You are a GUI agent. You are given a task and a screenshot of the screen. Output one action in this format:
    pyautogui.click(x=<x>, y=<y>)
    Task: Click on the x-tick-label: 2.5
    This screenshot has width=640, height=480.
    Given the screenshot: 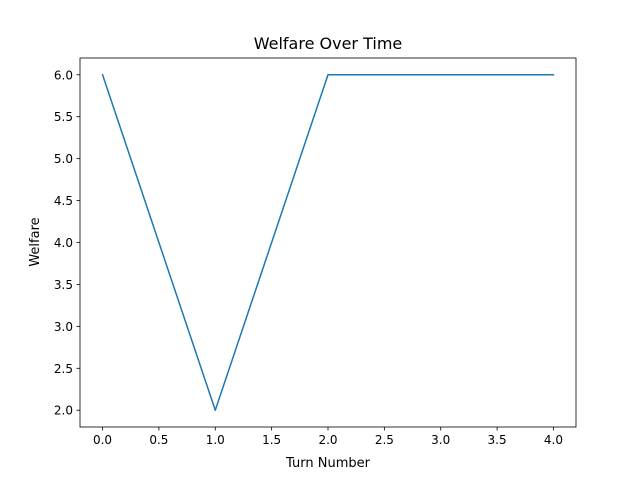 What is the action you would take?
    pyautogui.click(x=384, y=440)
    